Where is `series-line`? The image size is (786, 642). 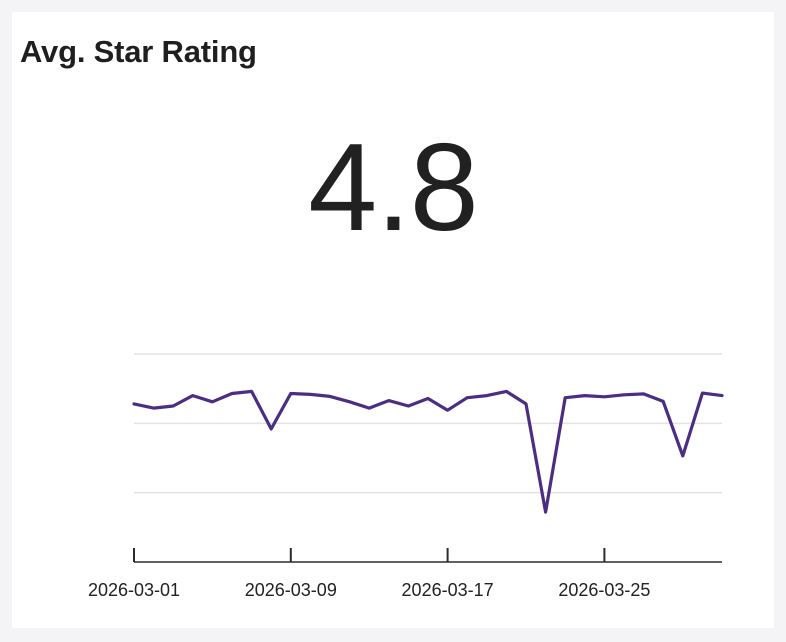
series-line is located at coordinates (428, 451).